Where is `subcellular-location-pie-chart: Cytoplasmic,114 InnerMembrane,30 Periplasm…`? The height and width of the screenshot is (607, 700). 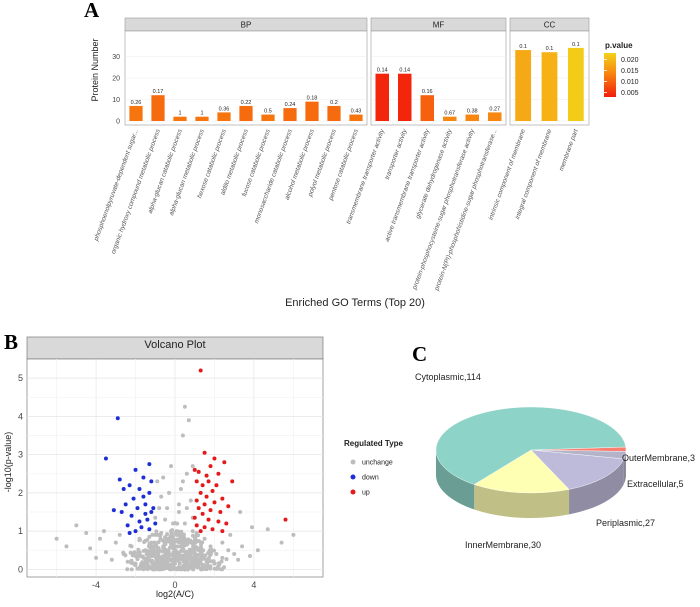 subcellular-location-pie-chart: Cytoplasmic,114 InnerMembrane,30 Periplasm… is located at coordinates (555, 461).